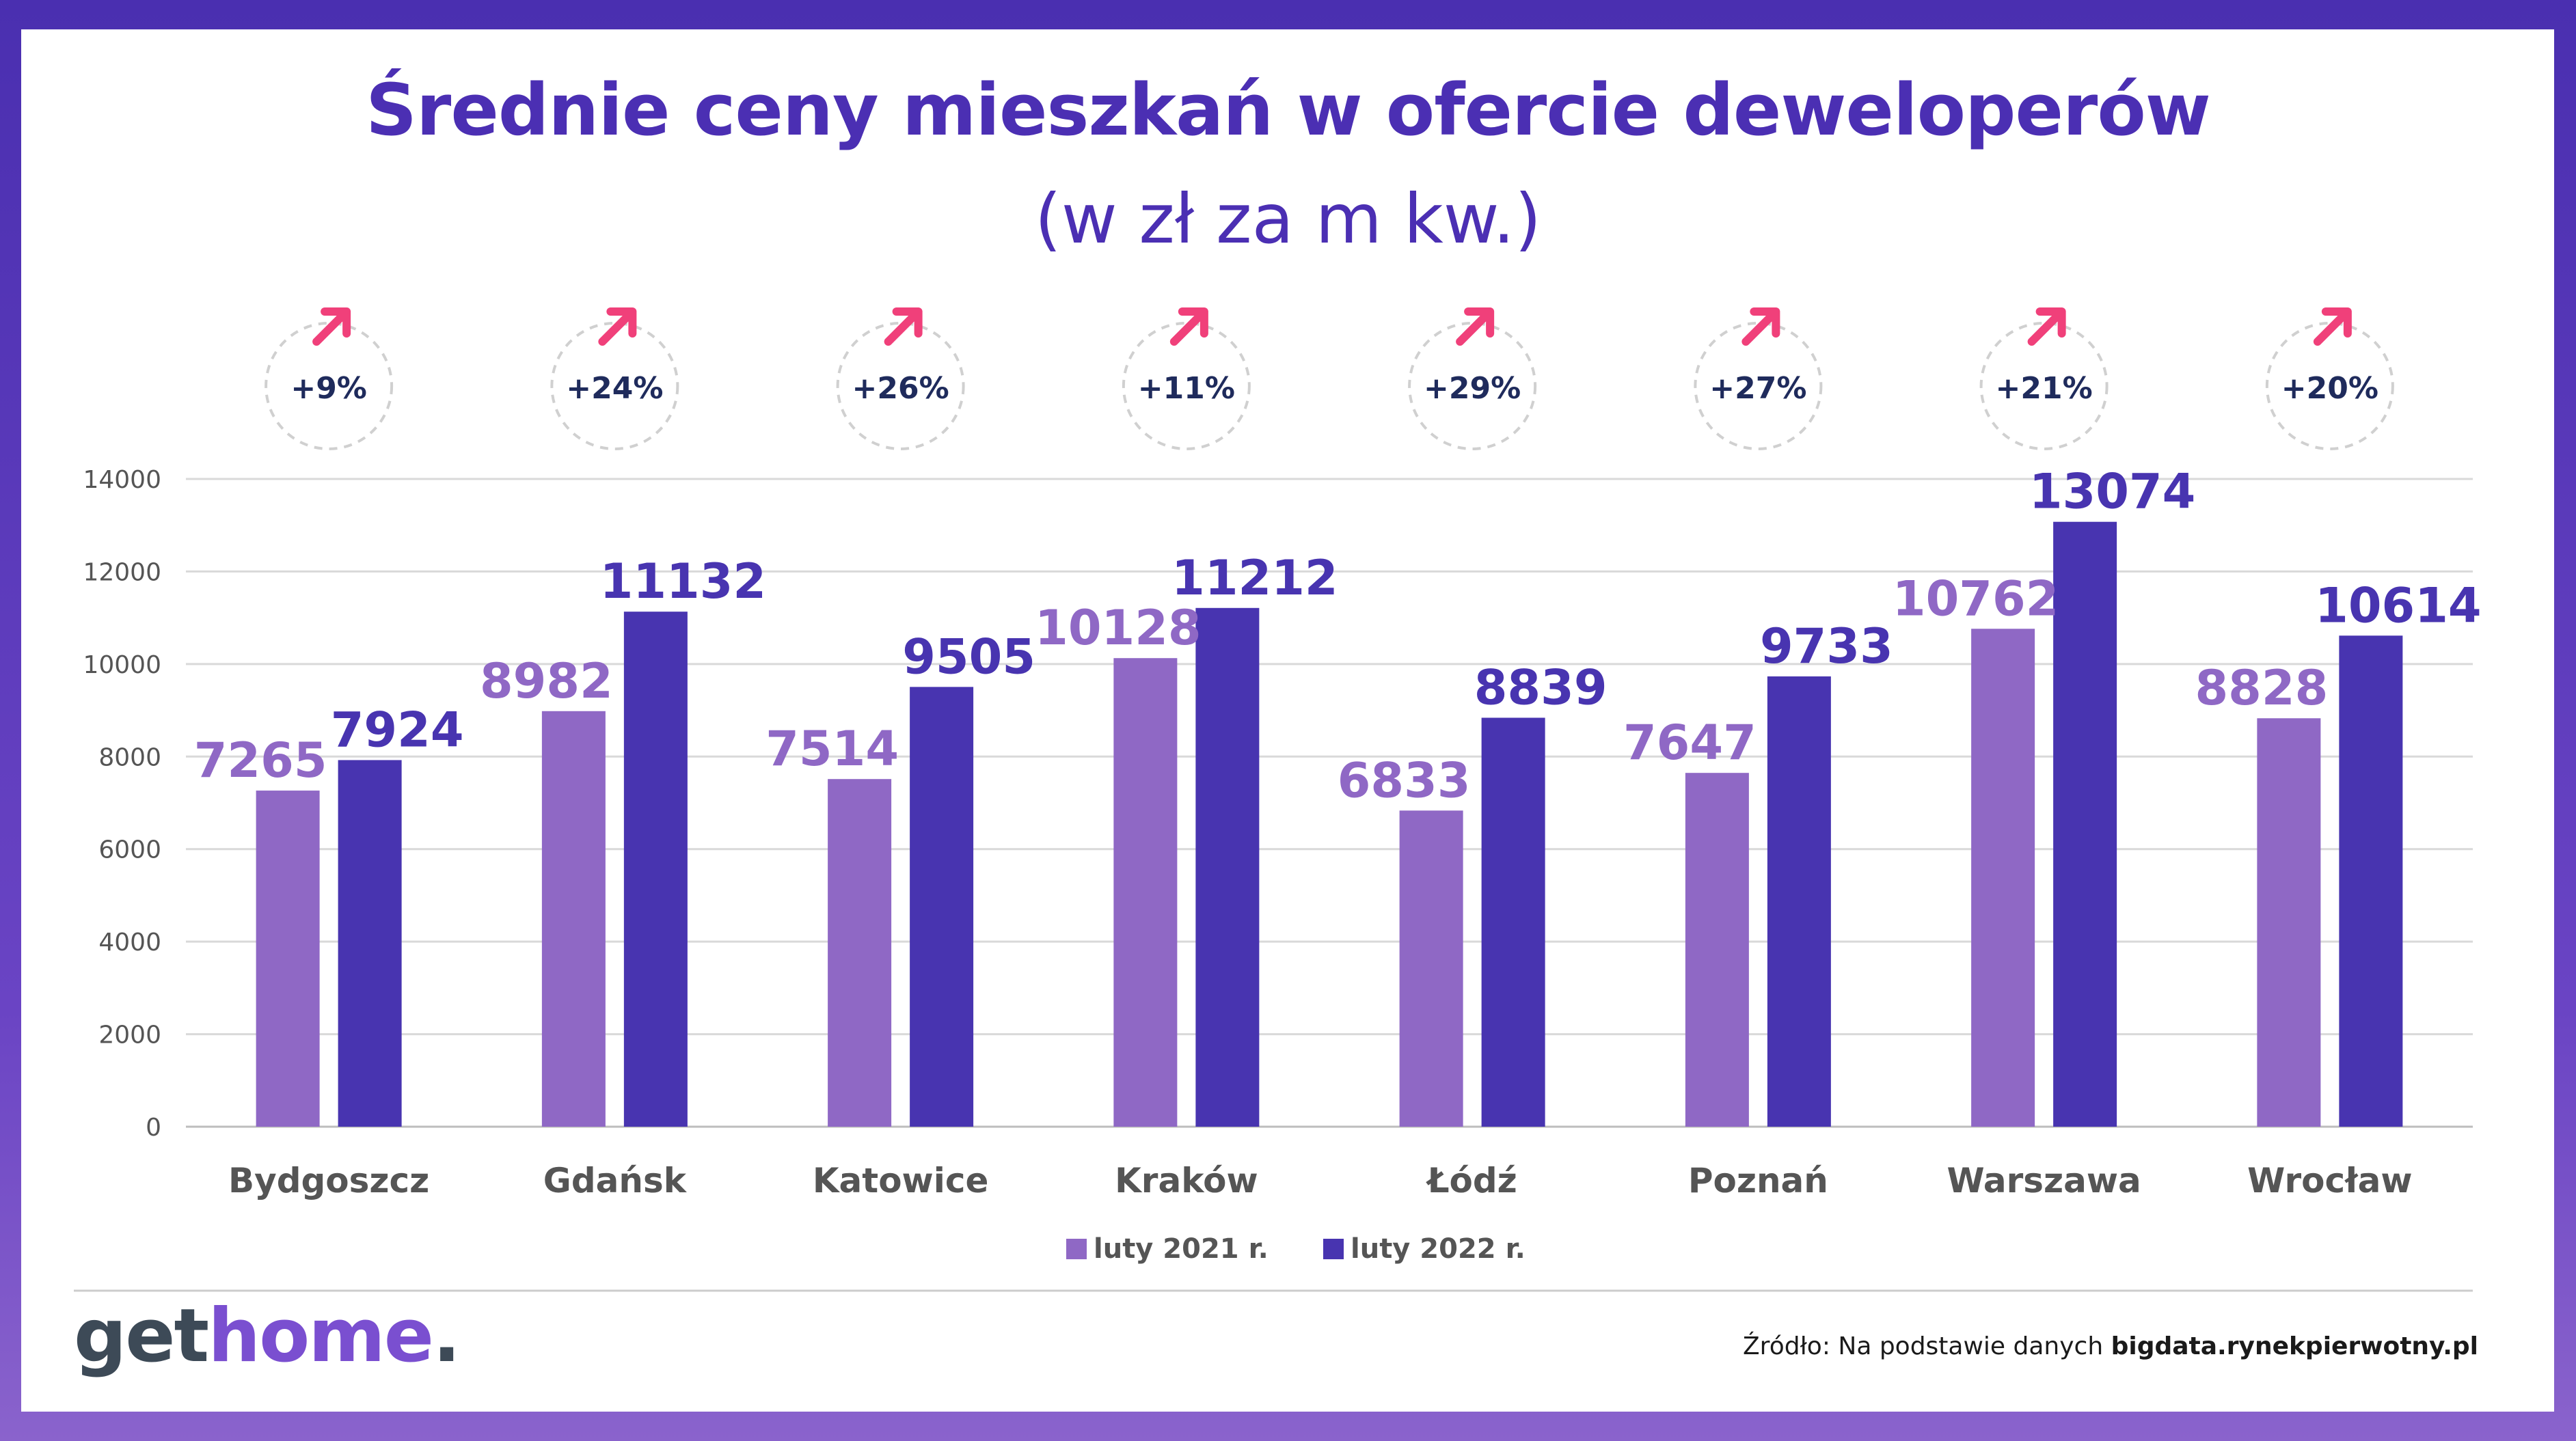  Describe the element at coordinates (122, 665) in the screenshot. I see `y-tick-label: 10000` at that location.